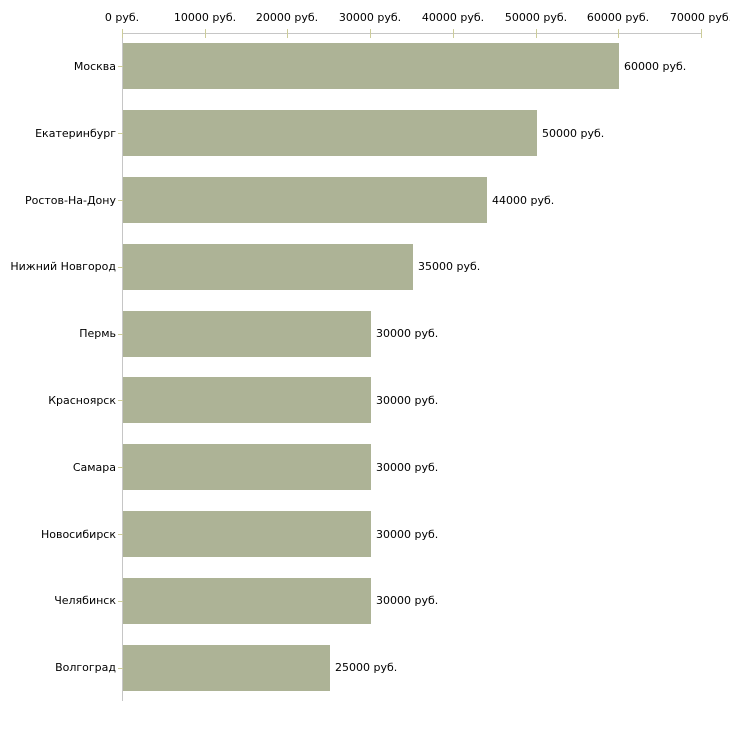  What do you see at coordinates (205, 17) in the screenshot?
I see `x-axis-tick-label: 10000 руб.` at bounding box center [205, 17].